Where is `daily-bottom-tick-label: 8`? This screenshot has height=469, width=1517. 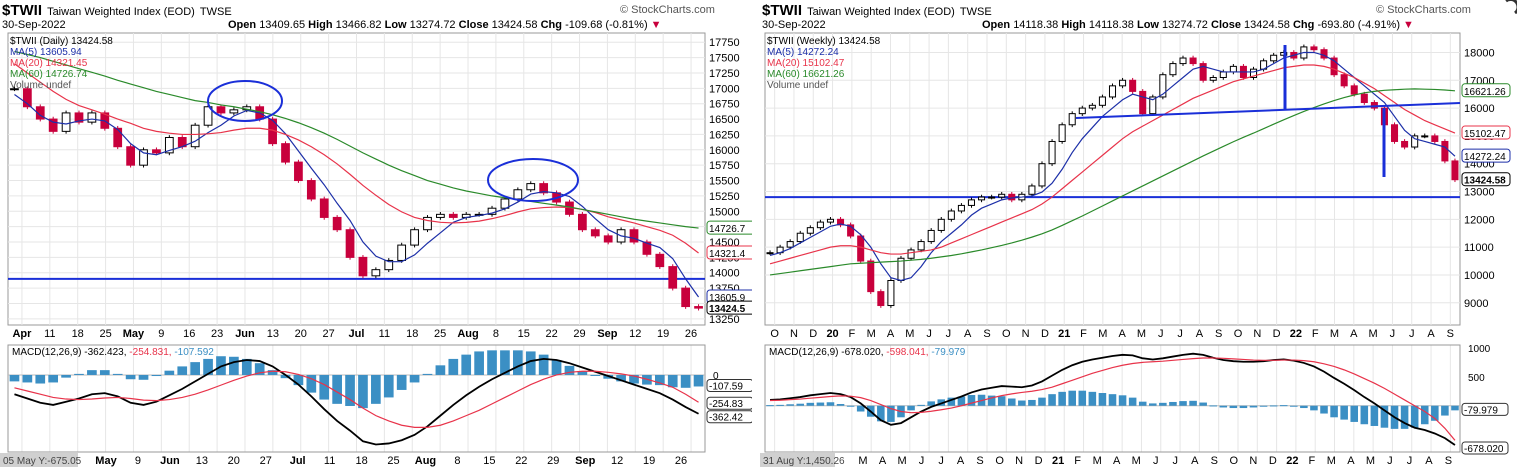 daily-bottom-tick-label: 8 is located at coordinates (457, 461).